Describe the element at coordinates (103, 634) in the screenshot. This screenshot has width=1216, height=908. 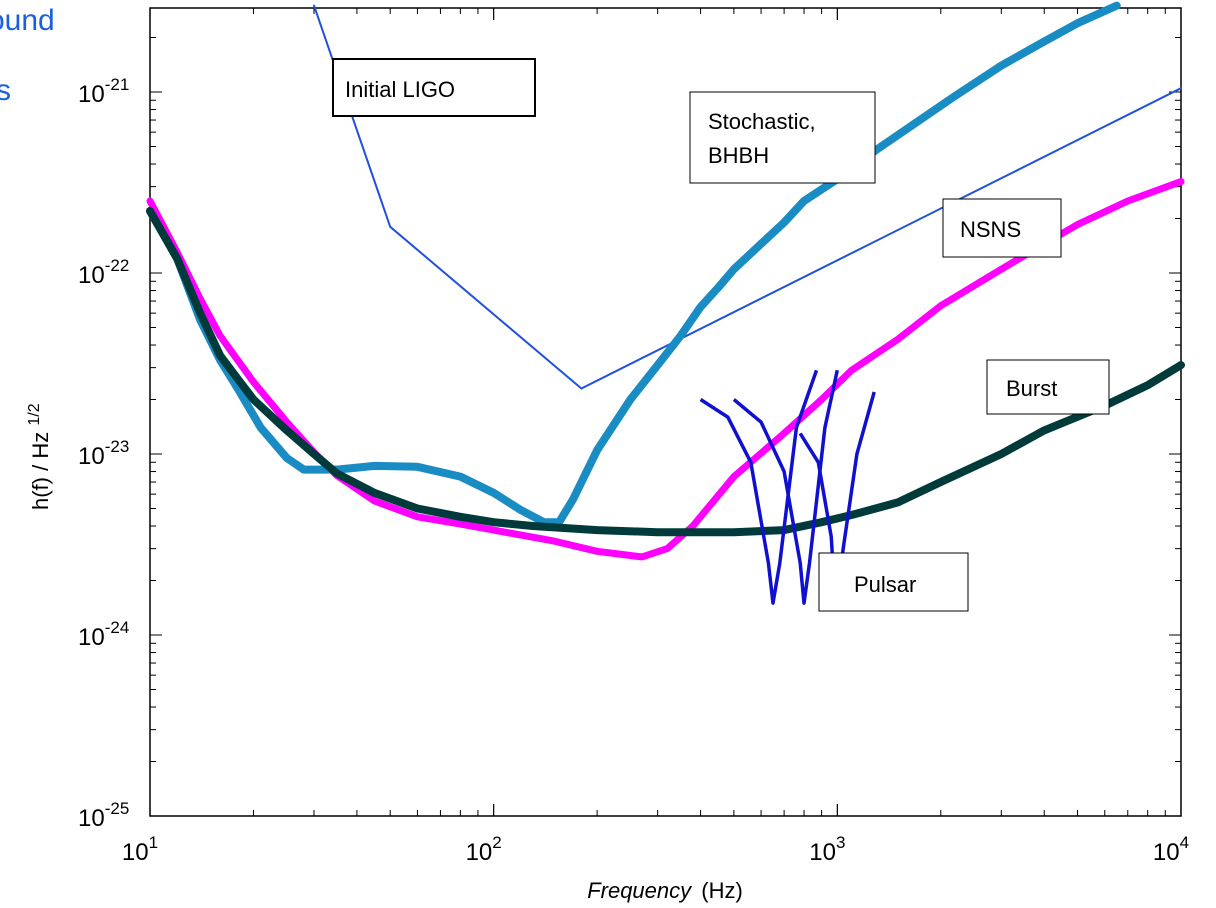
I see `y-tick-label: 10-24` at that location.